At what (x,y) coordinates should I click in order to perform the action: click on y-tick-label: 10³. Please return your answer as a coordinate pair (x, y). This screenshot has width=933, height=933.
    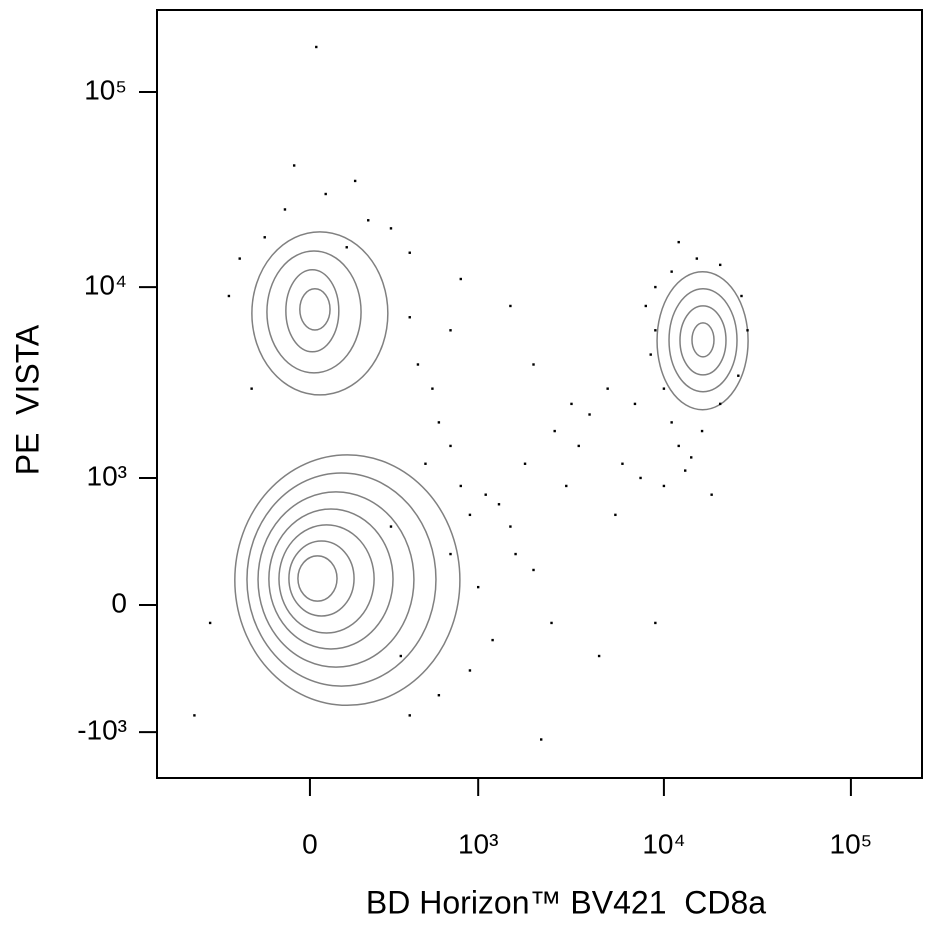
    Looking at the image, I should click on (107, 475).